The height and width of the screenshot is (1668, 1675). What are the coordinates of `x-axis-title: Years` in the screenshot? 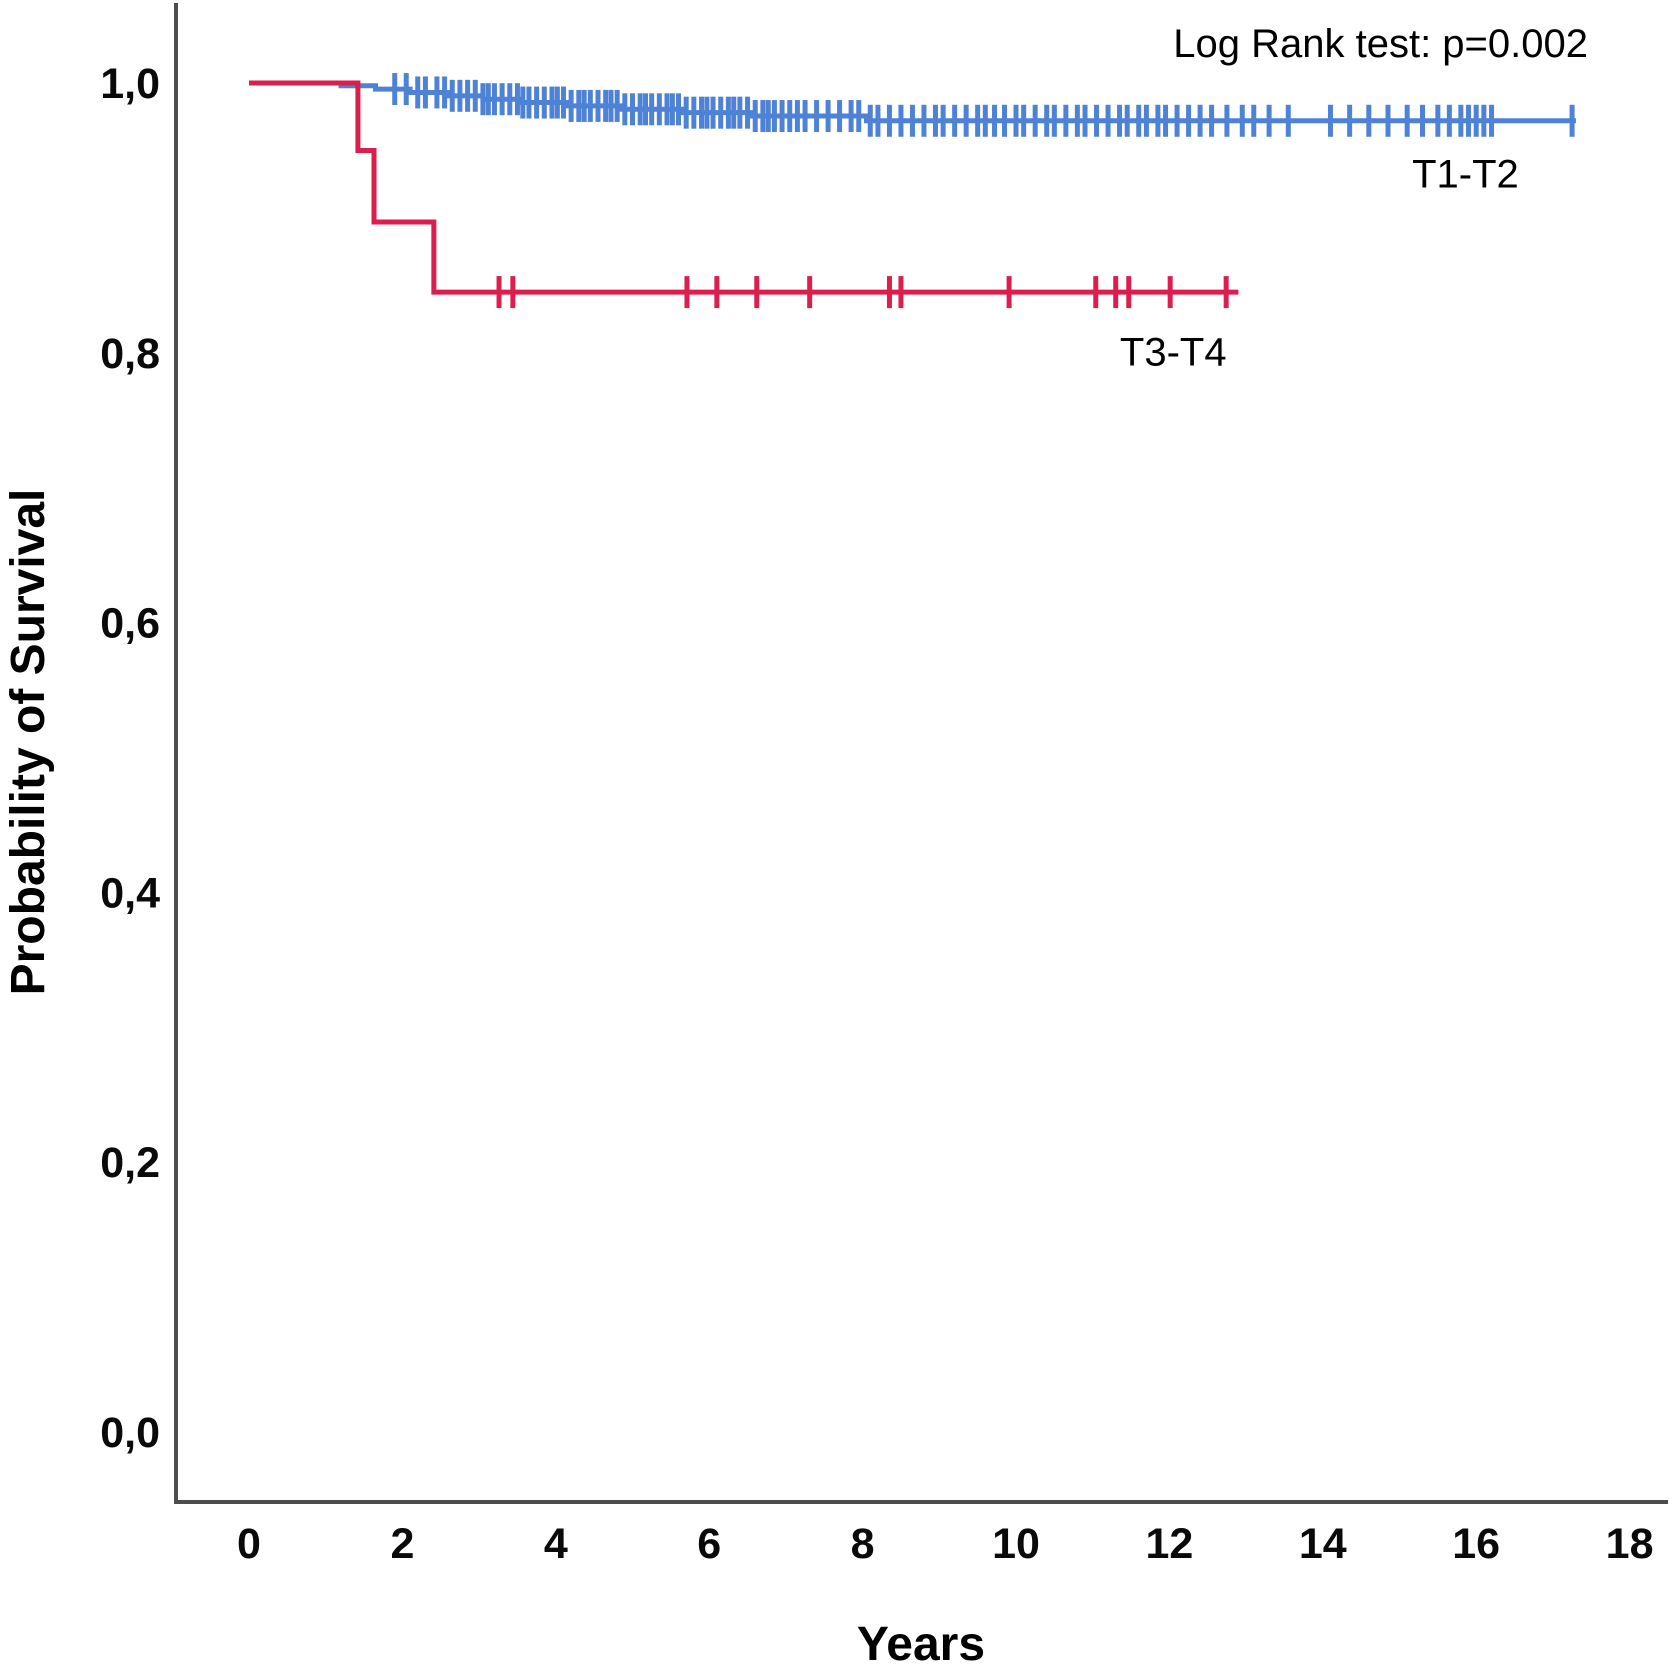 It's located at (921, 1643).